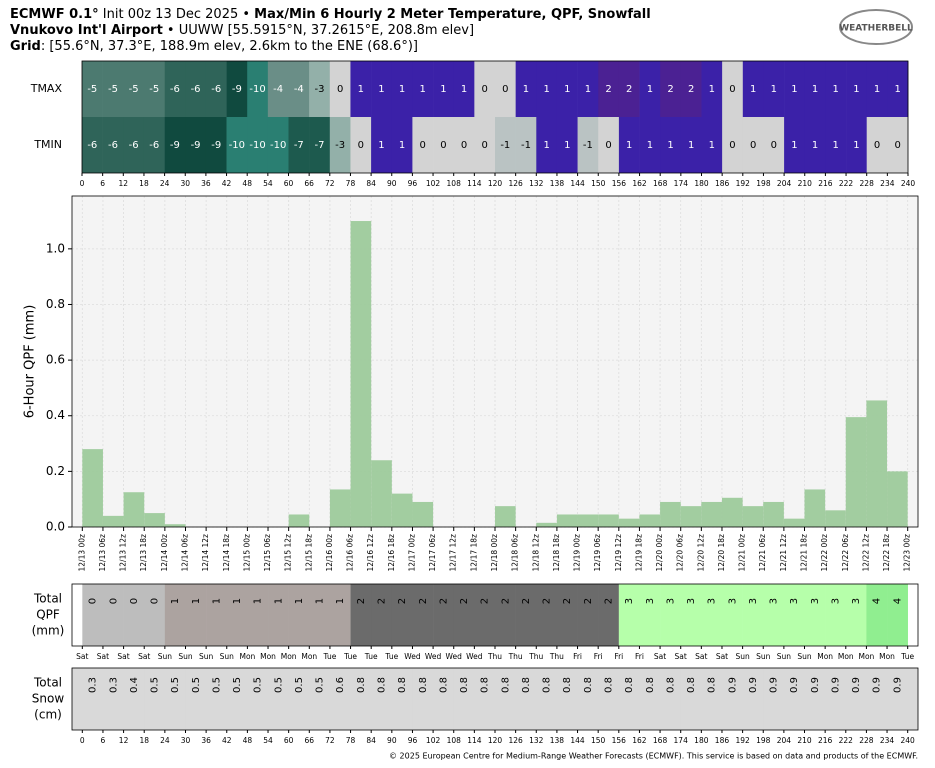 The image size is (935, 768). What do you see at coordinates (184, 553) in the screenshot?
I see `x-tick-label: 12/14 06z` at bounding box center [184, 553].